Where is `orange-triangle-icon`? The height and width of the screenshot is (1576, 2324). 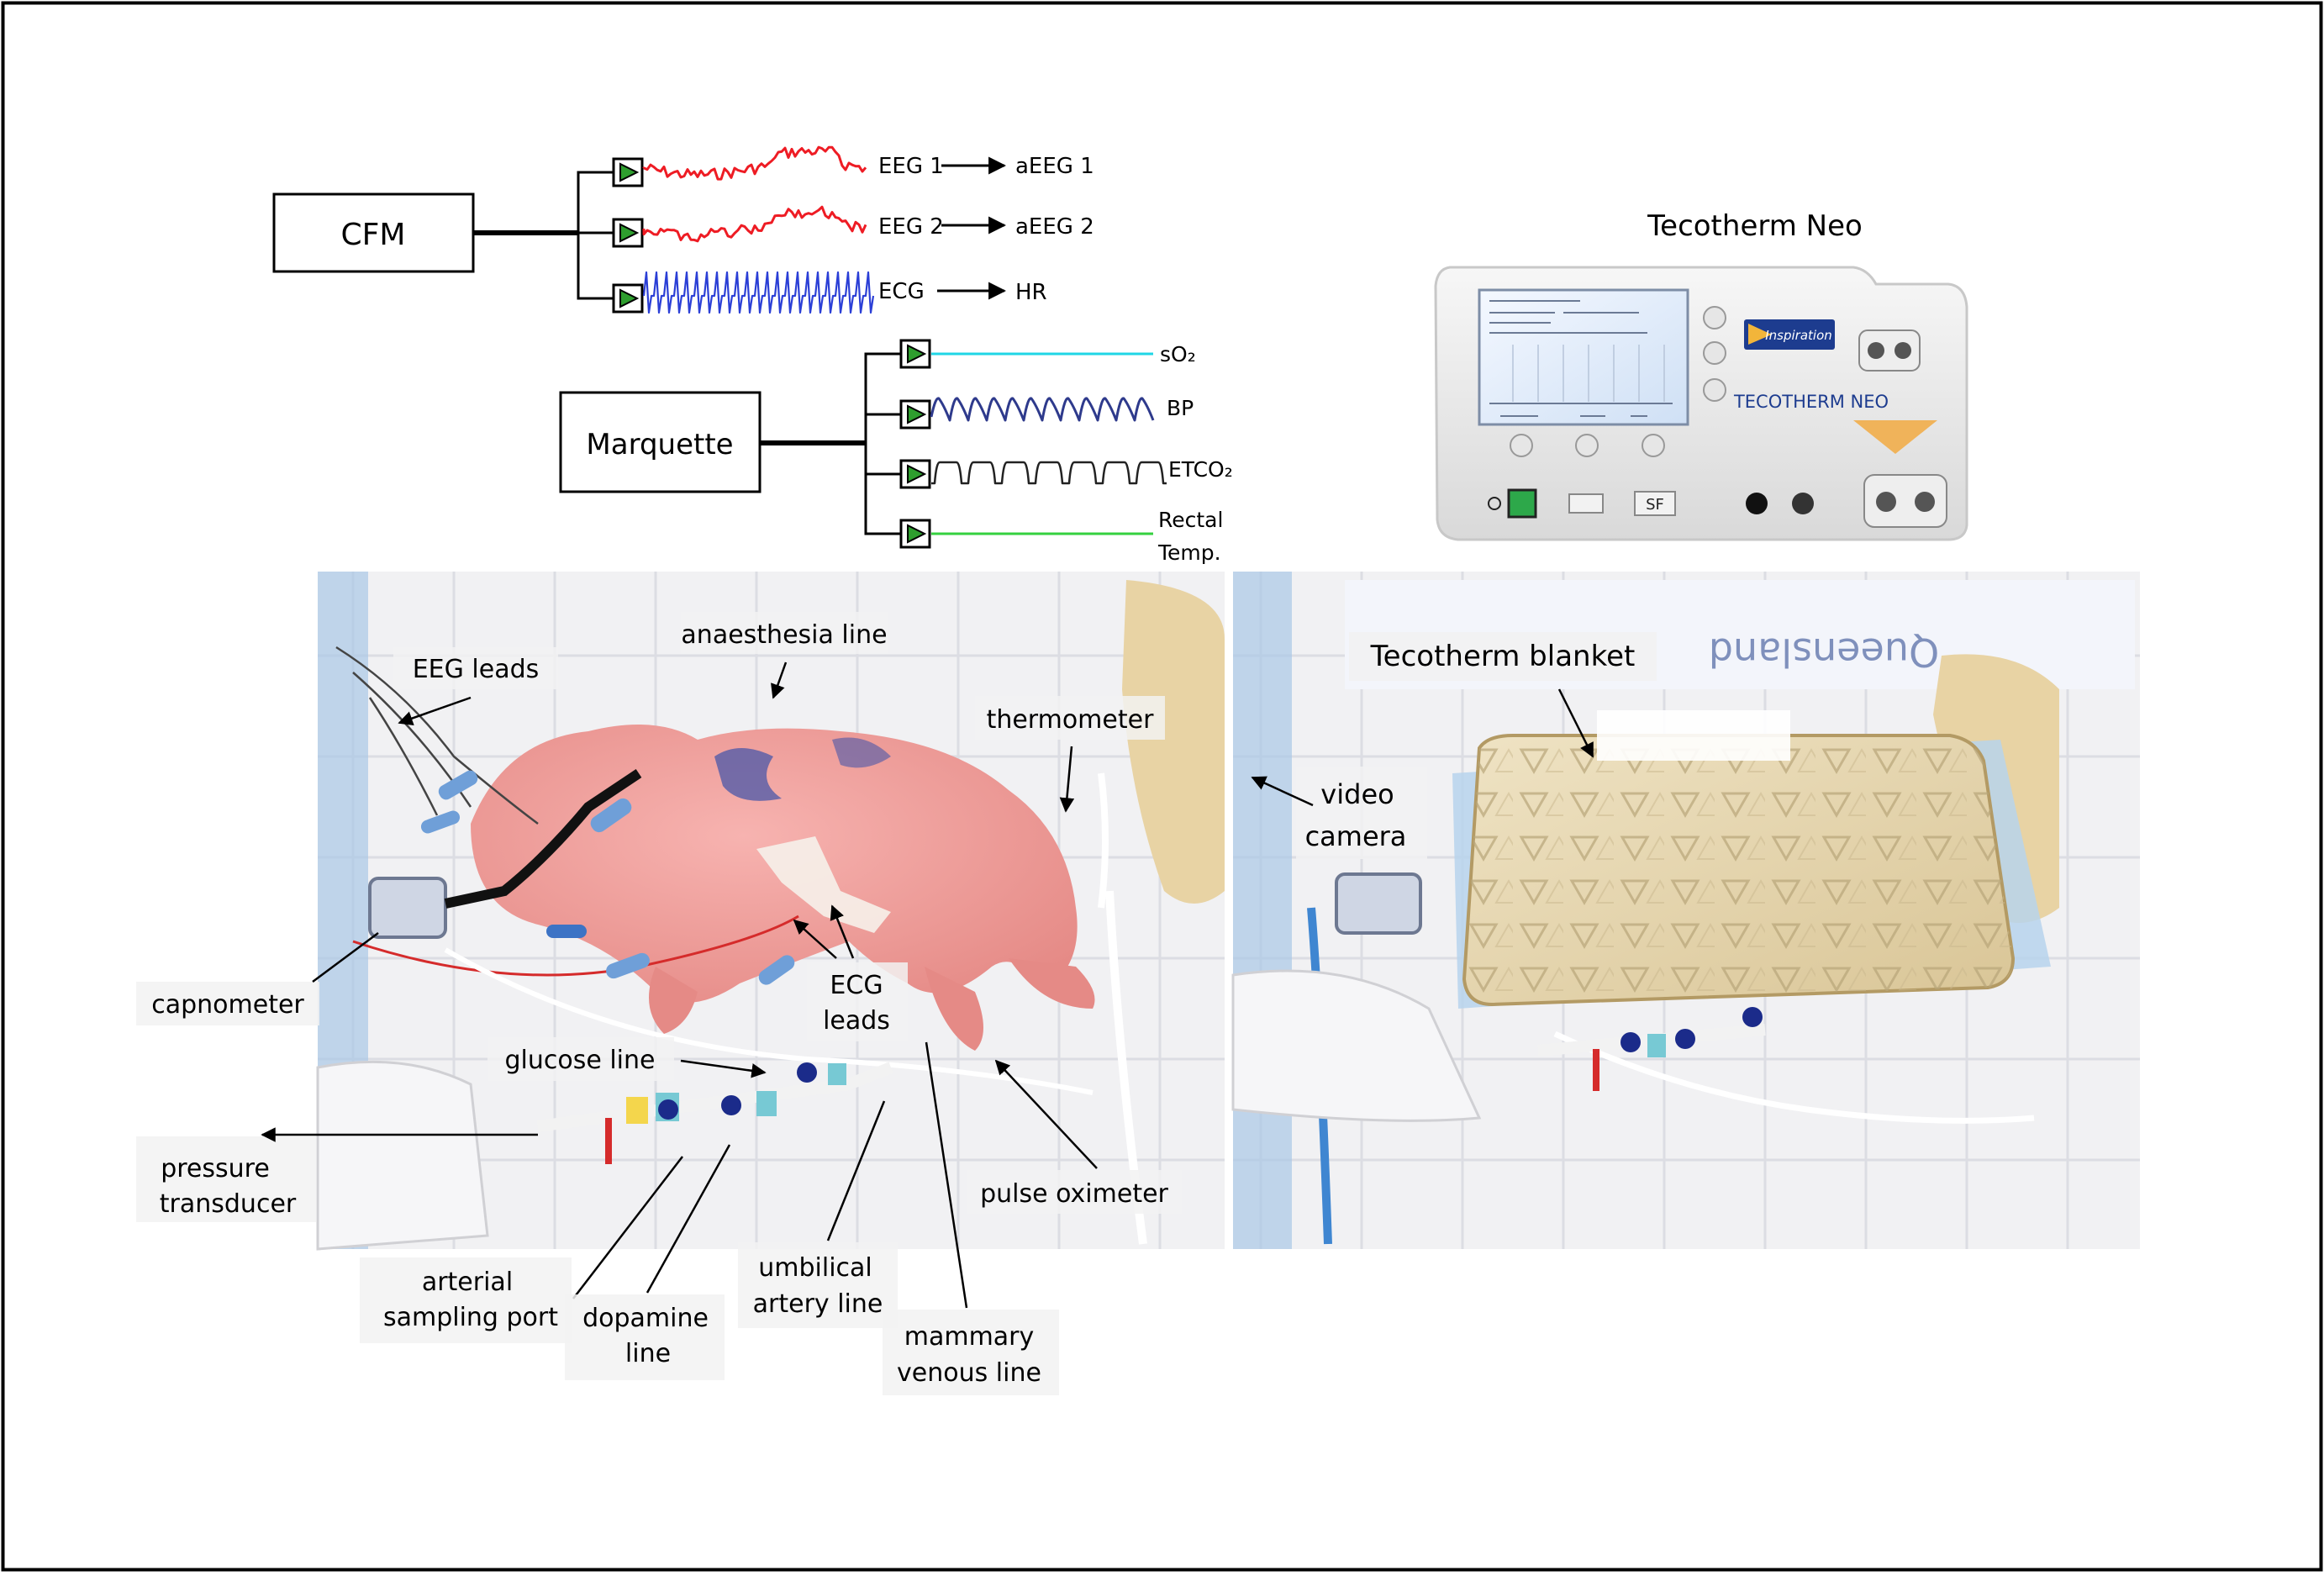
orange-triangle-icon is located at coordinates (1895, 437).